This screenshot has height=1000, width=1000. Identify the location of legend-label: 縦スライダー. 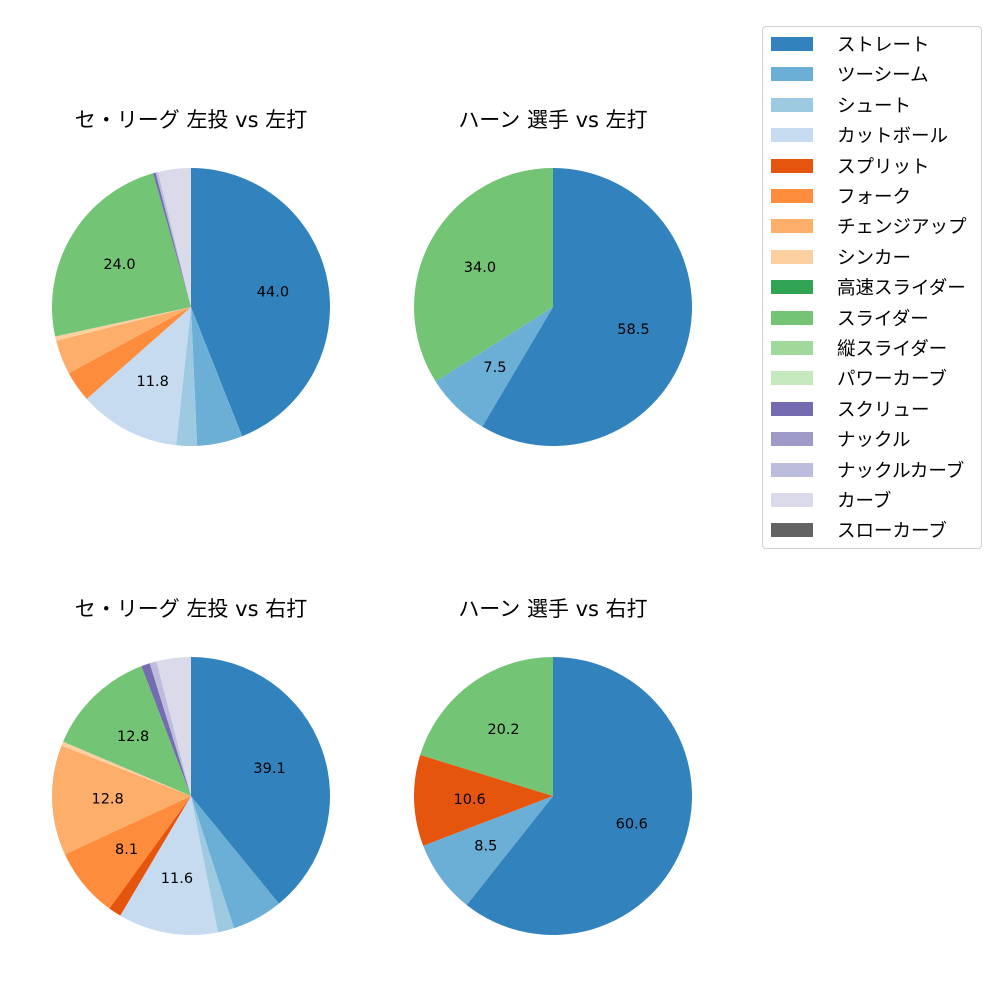
(892, 349).